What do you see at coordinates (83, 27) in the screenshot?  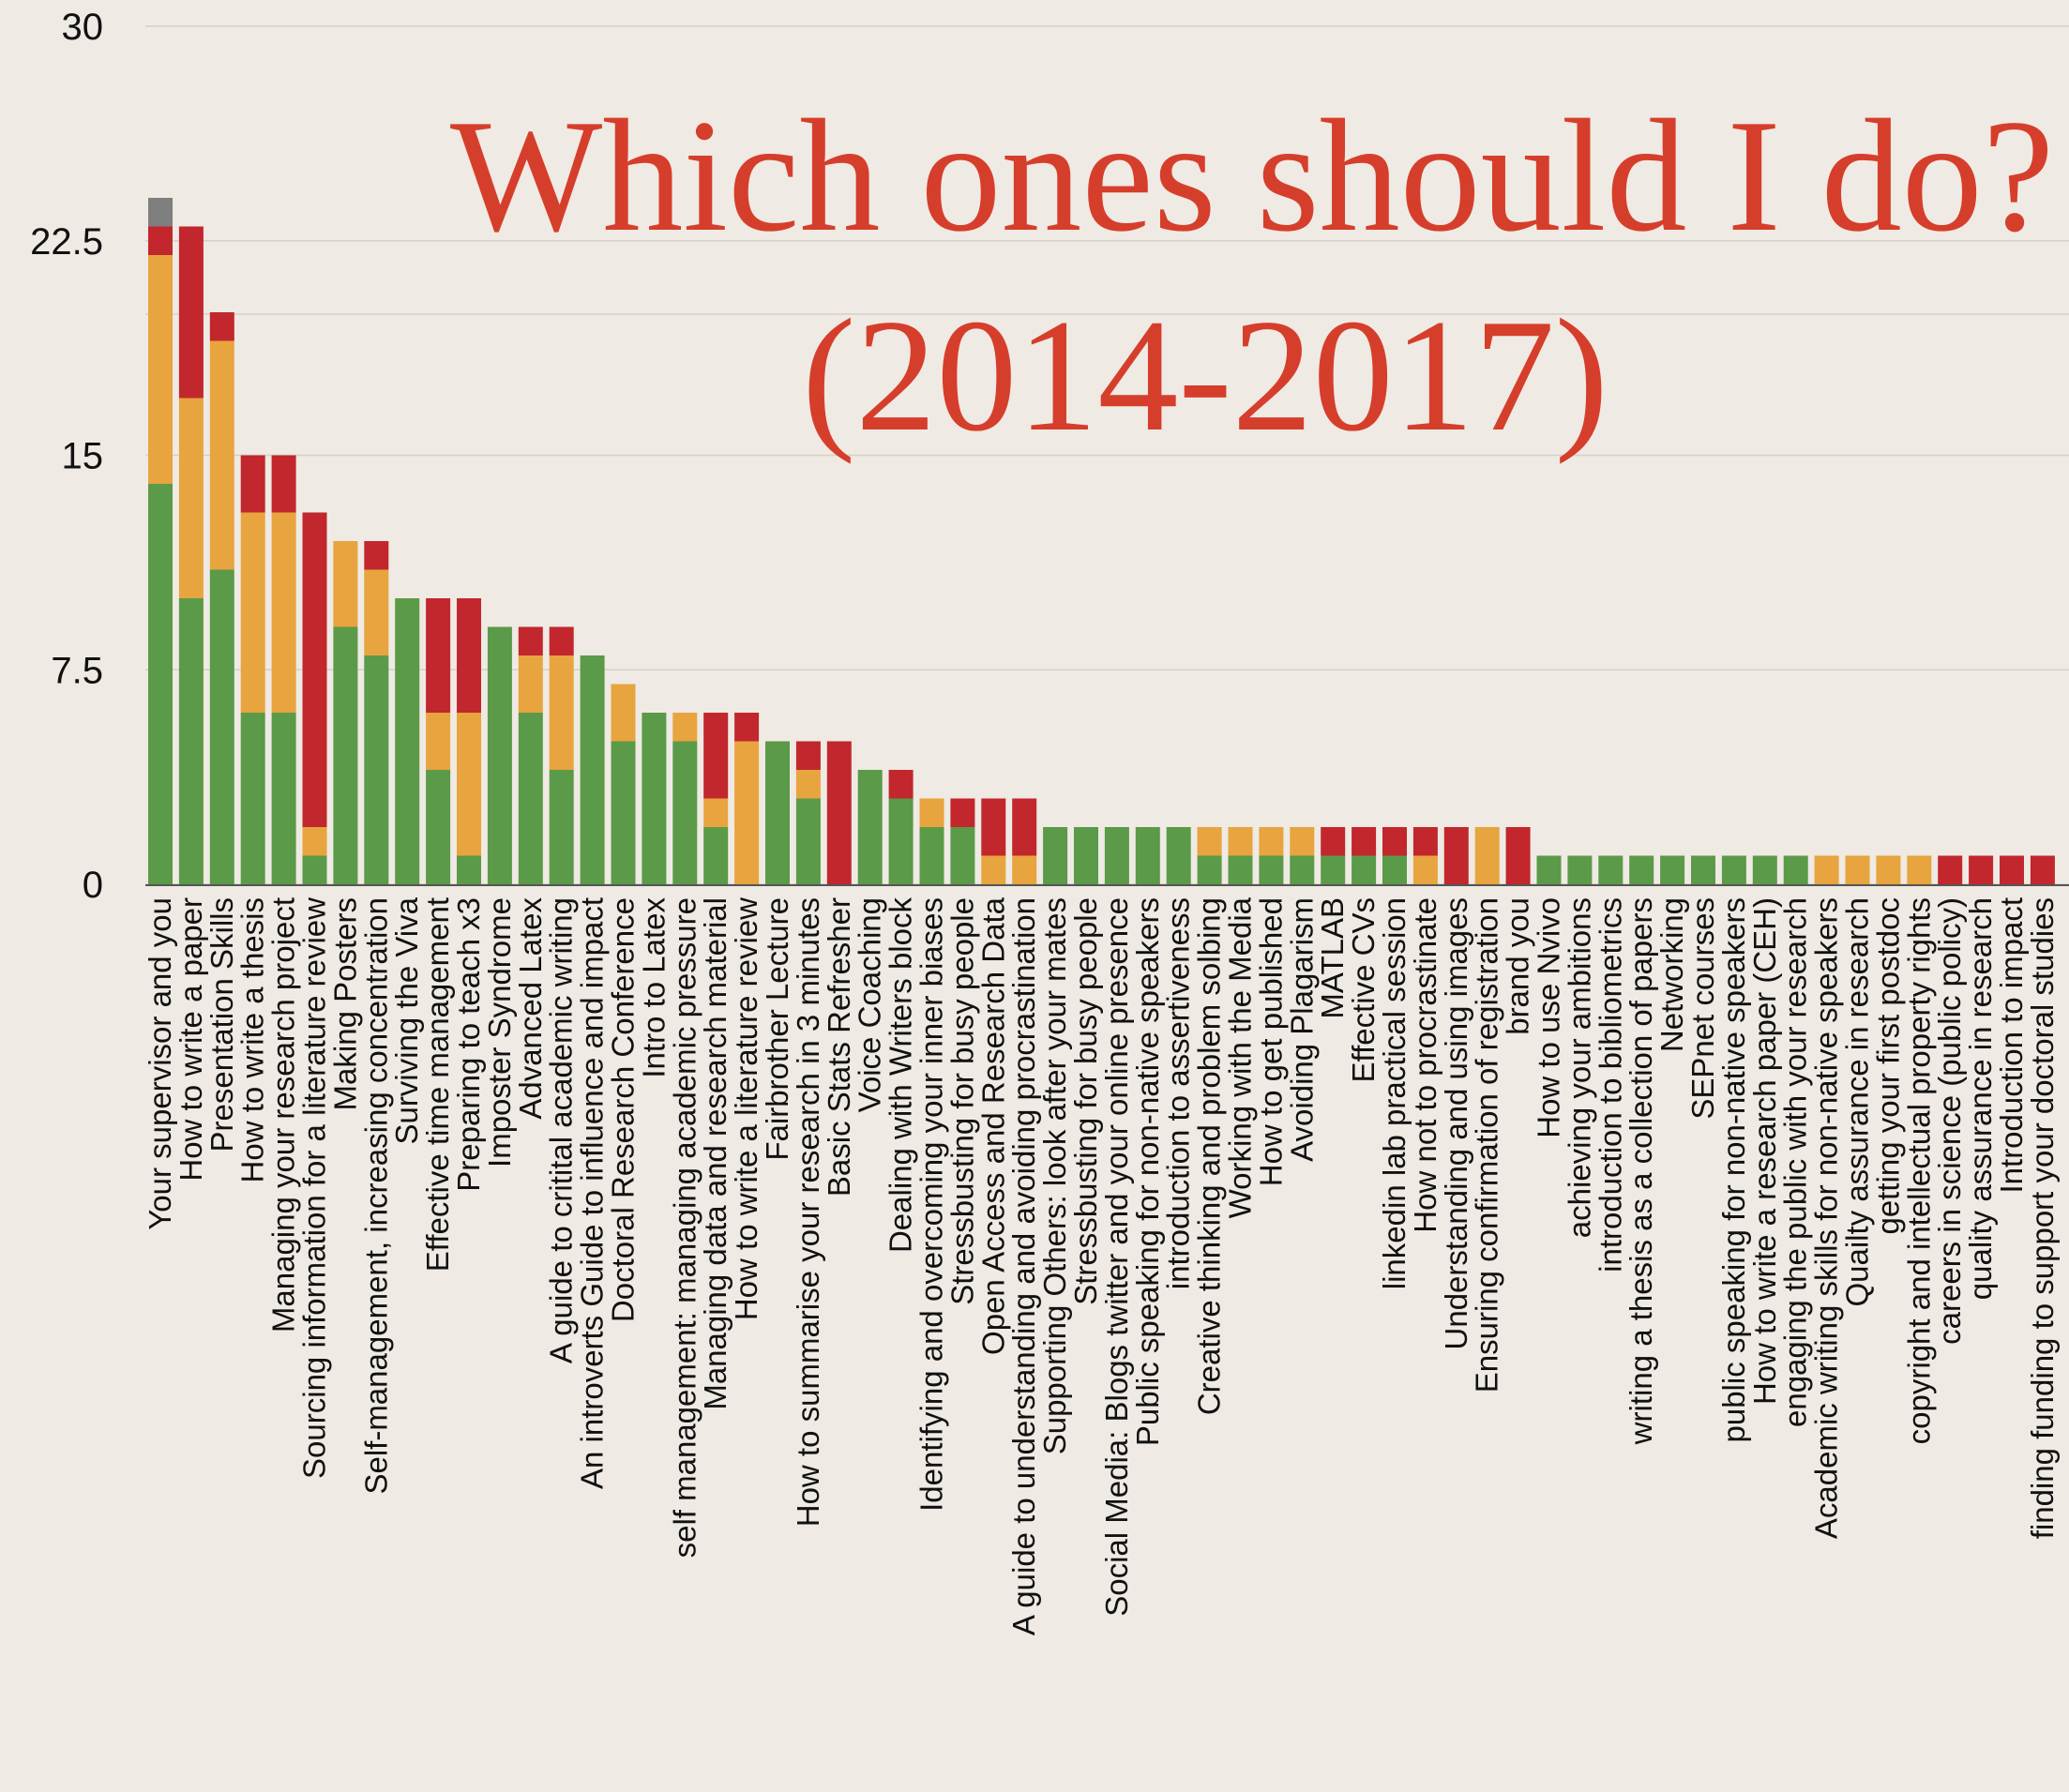 I see `y-tick-label: 30` at bounding box center [83, 27].